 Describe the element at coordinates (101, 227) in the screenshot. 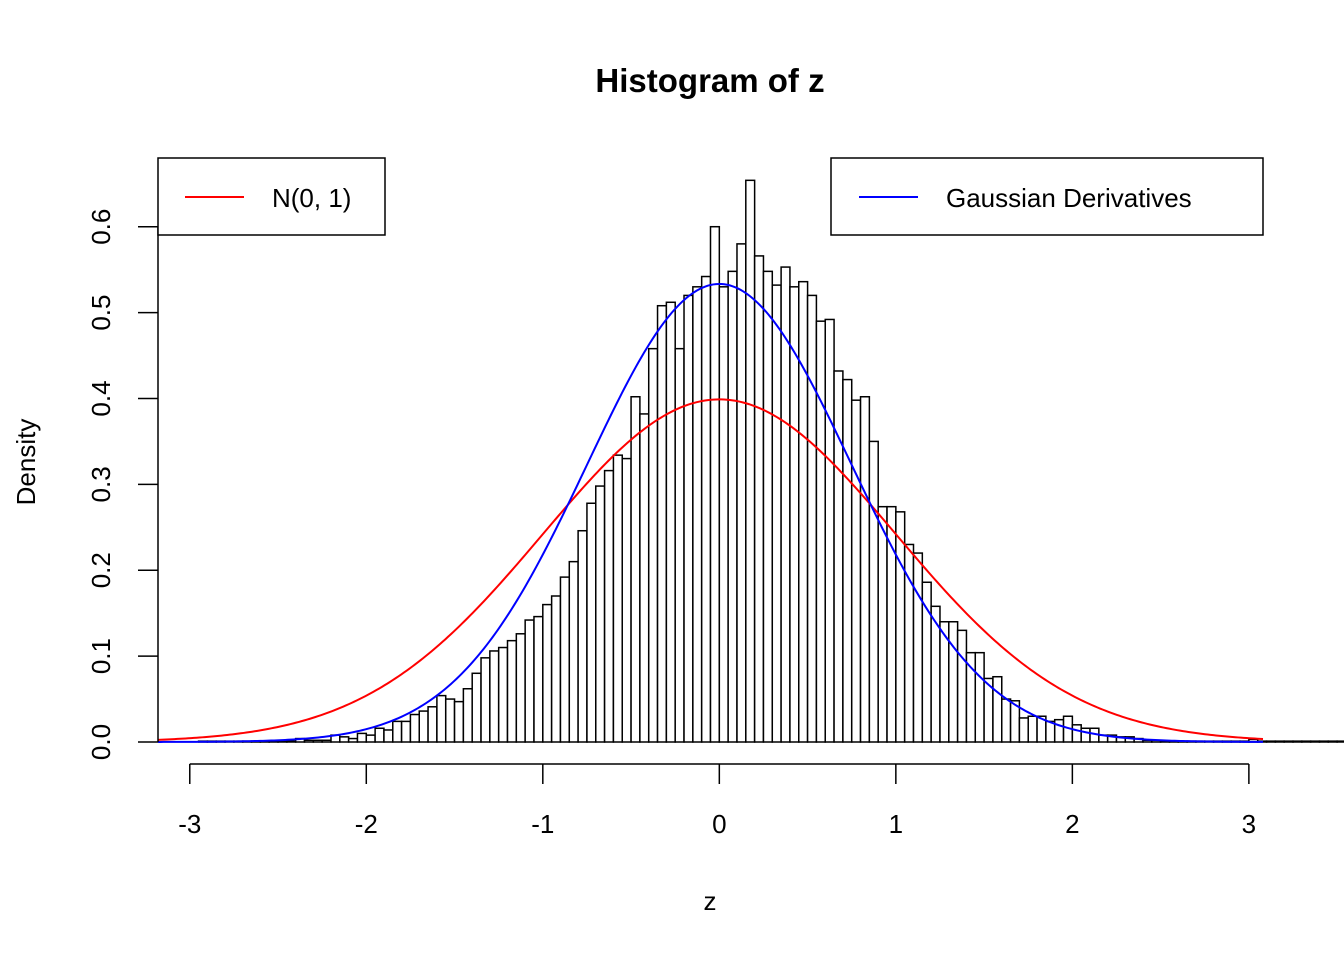

I see `y-tick-label: 0.6` at that location.